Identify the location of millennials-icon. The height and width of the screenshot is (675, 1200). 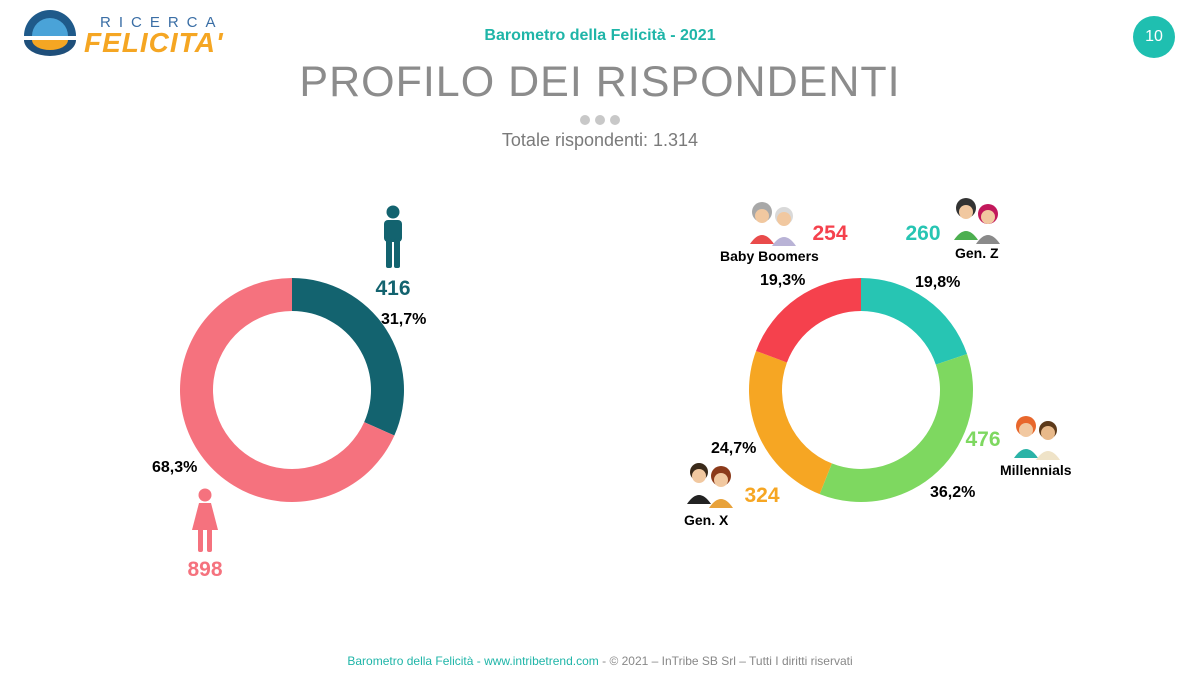
(1037, 438).